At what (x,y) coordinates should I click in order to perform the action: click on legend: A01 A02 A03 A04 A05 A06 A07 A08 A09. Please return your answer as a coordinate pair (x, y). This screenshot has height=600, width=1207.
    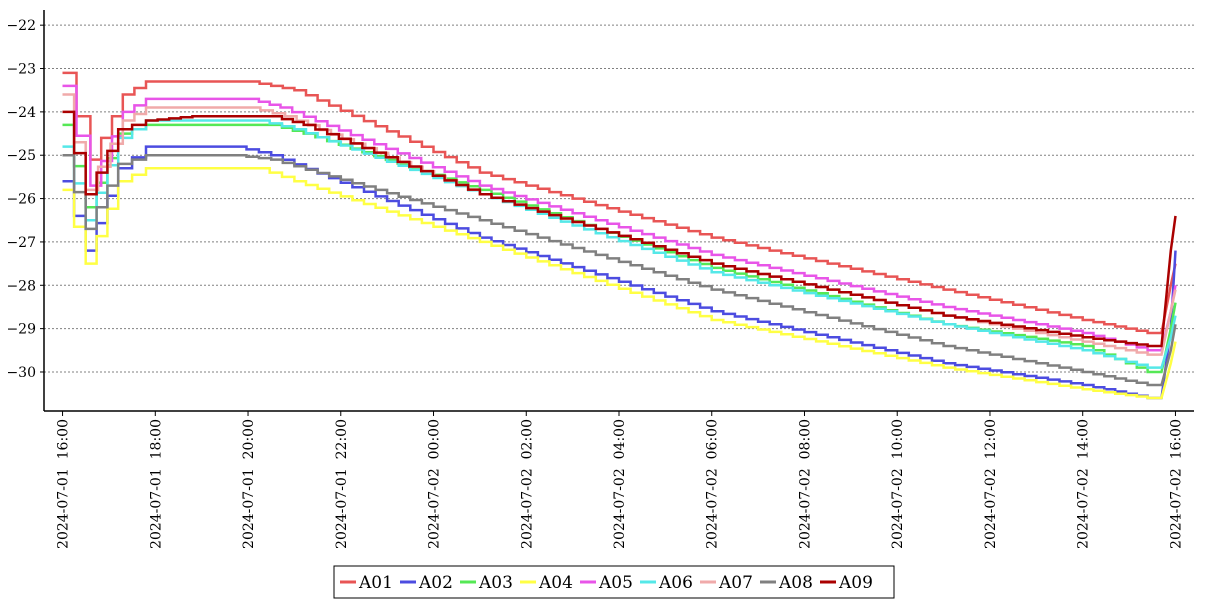
    Looking at the image, I should click on (614, 582).